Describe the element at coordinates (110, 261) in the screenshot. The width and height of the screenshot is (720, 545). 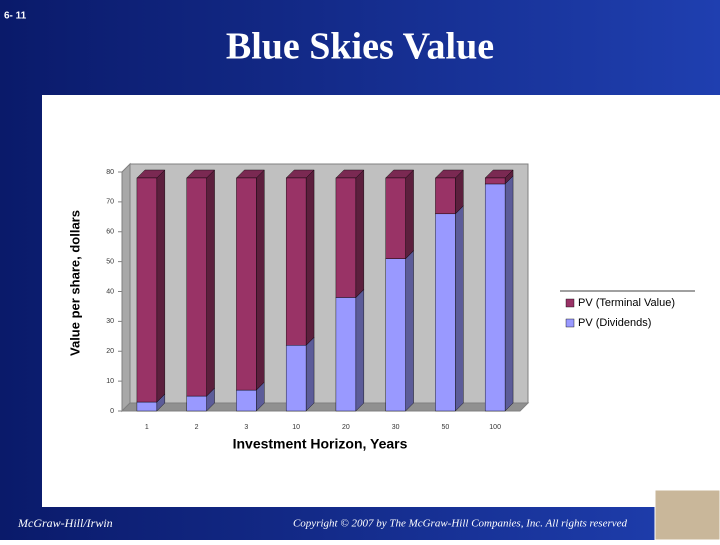
I see `y-tick-label: 50` at that location.